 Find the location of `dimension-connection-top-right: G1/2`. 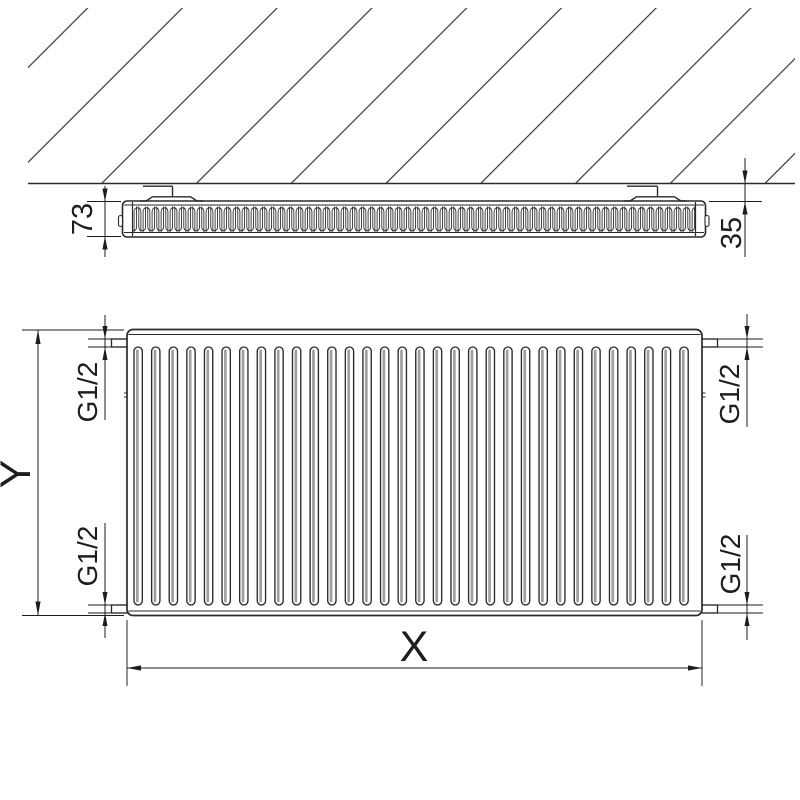

dimension-connection-top-right: G1/2 is located at coordinates (732, 370).